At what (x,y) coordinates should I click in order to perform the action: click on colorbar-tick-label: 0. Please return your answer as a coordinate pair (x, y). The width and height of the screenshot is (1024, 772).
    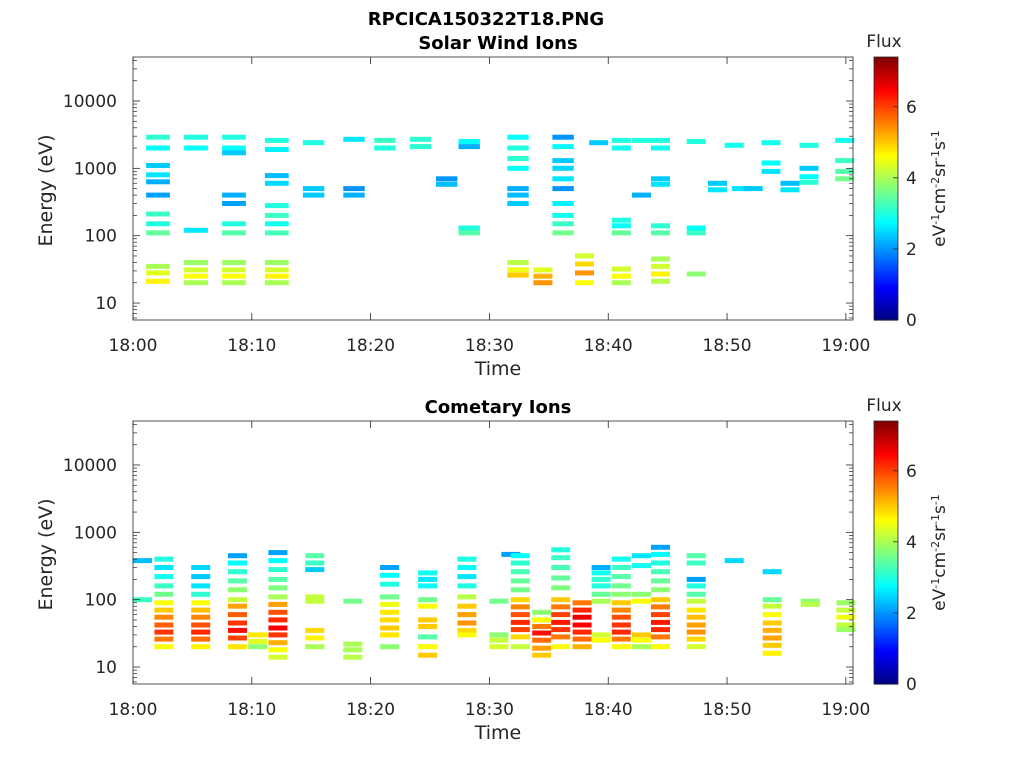
    Looking at the image, I should click on (911, 685).